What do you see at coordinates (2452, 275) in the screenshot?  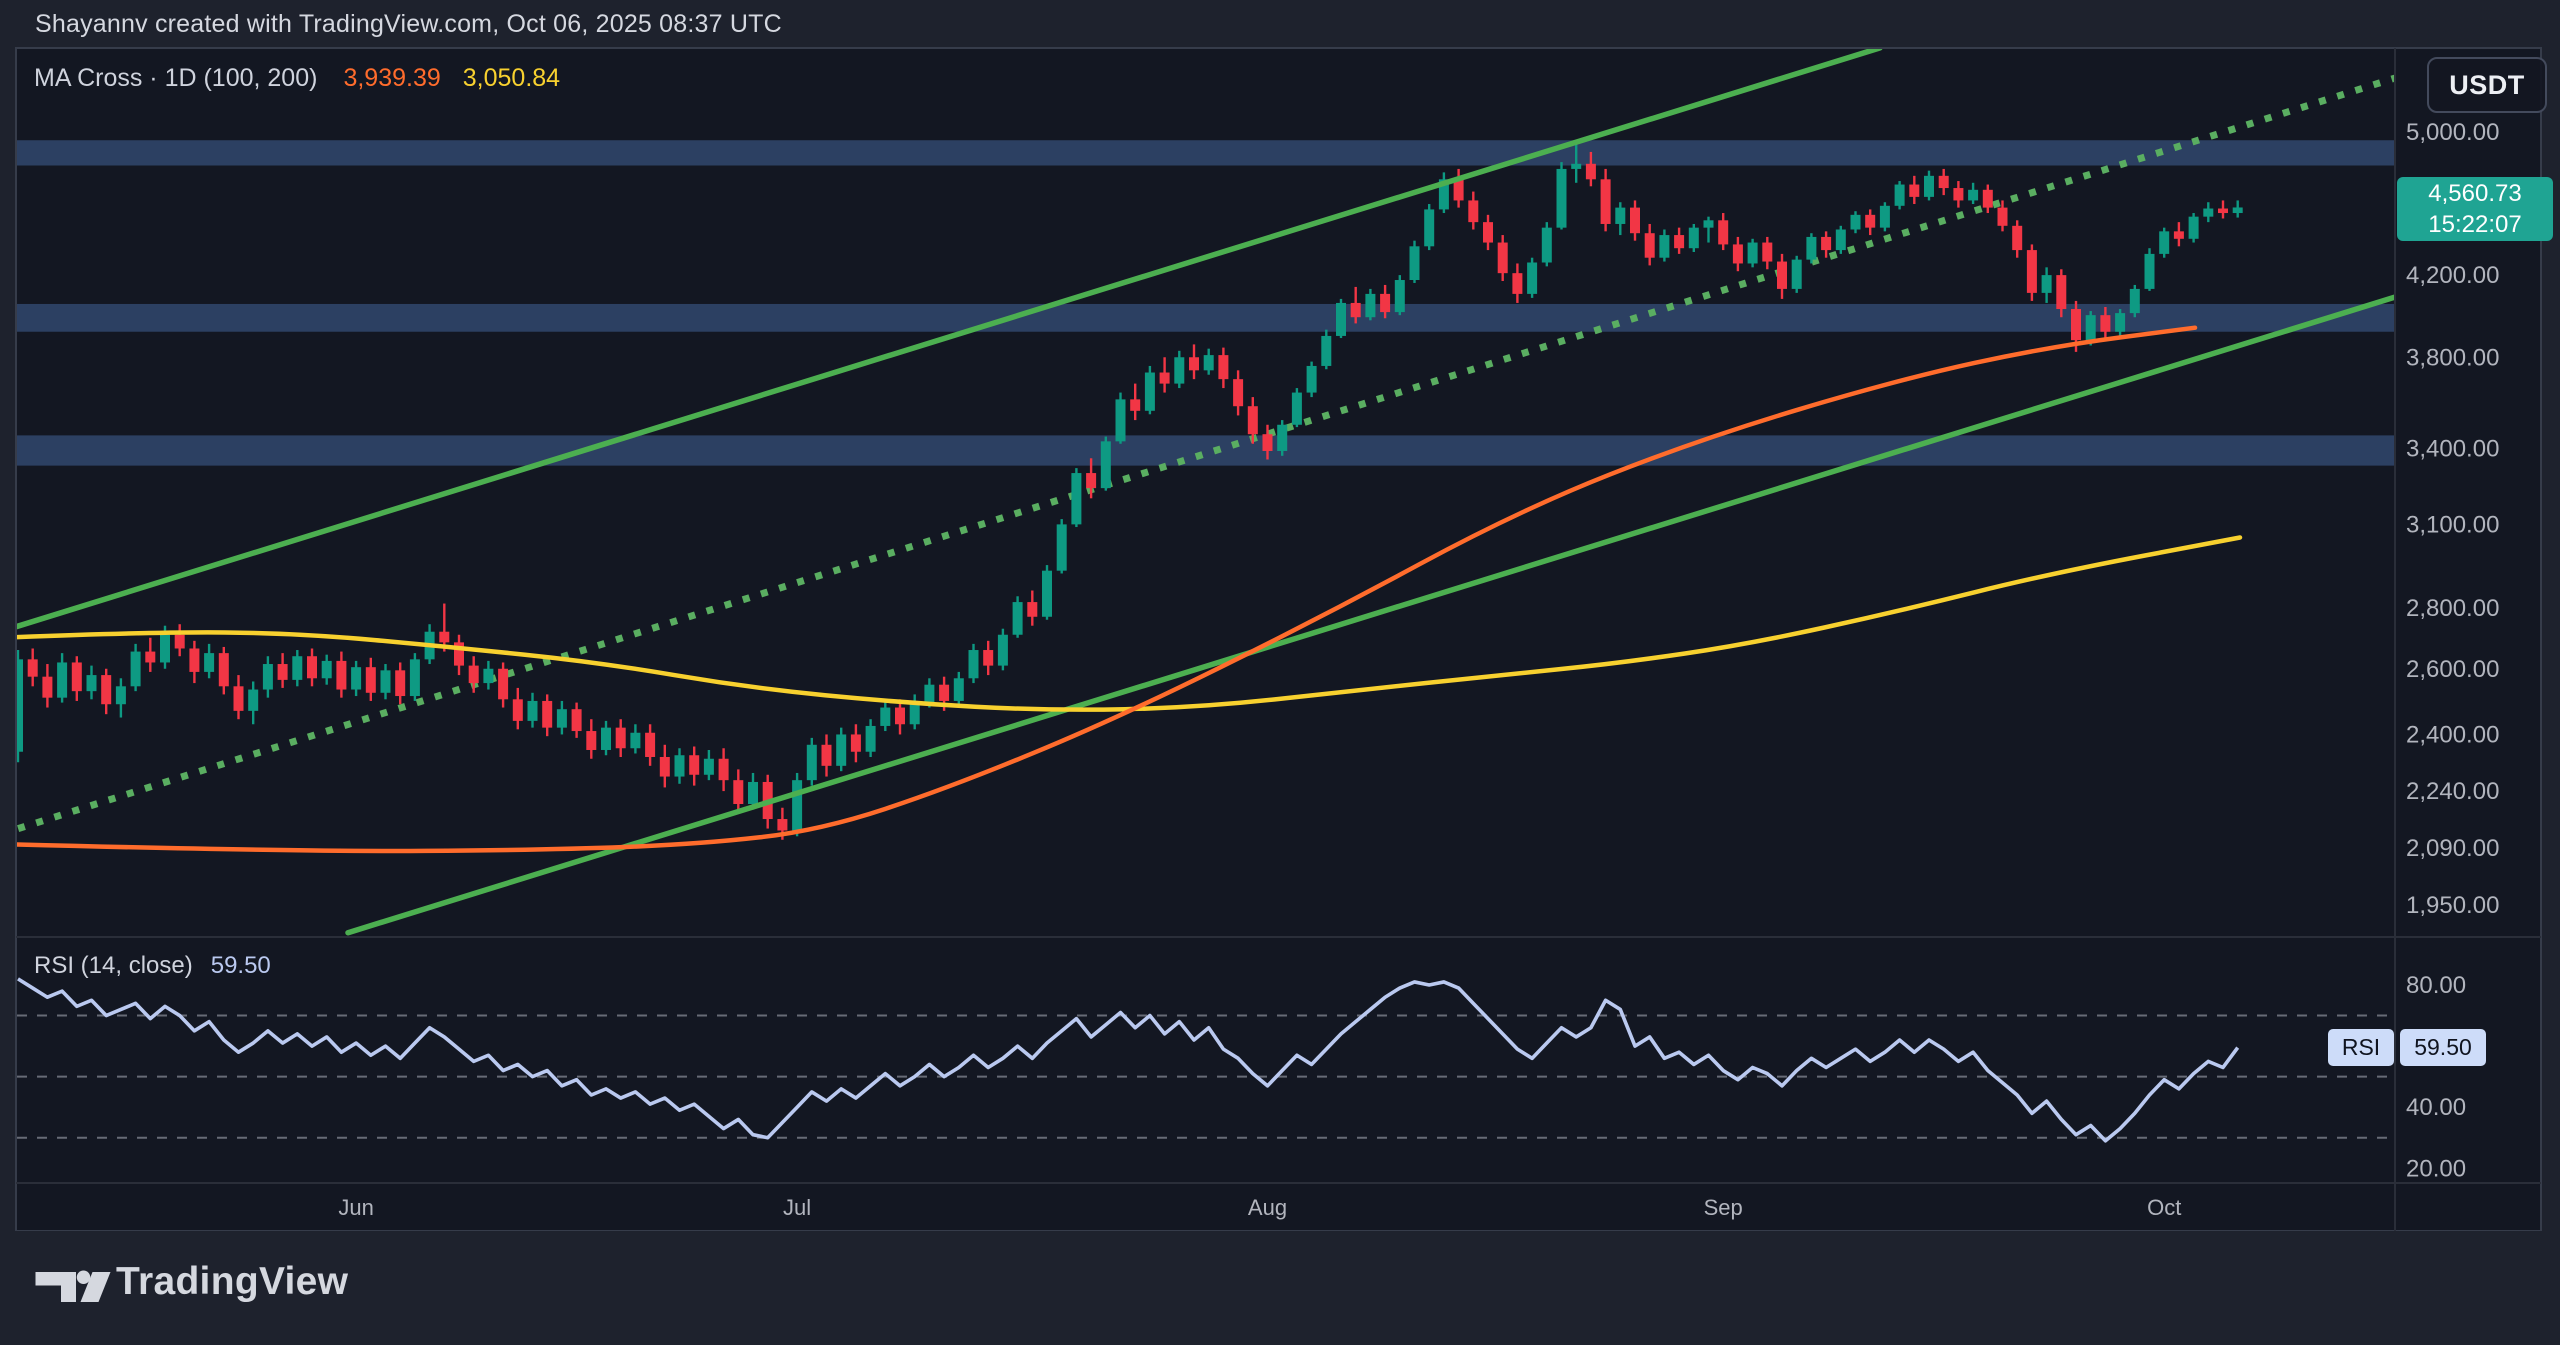 I see `price-tick-label: 4,200.00` at bounding box center [2452, 275].